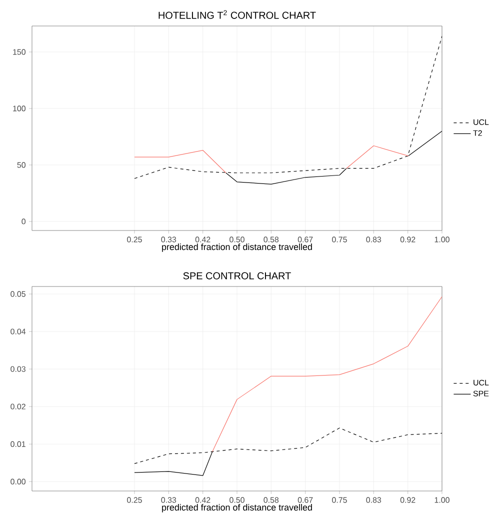  I want to click on chart-title: HOTELLING T$^{2}$ CONTROL CHART, so click(237, 14).